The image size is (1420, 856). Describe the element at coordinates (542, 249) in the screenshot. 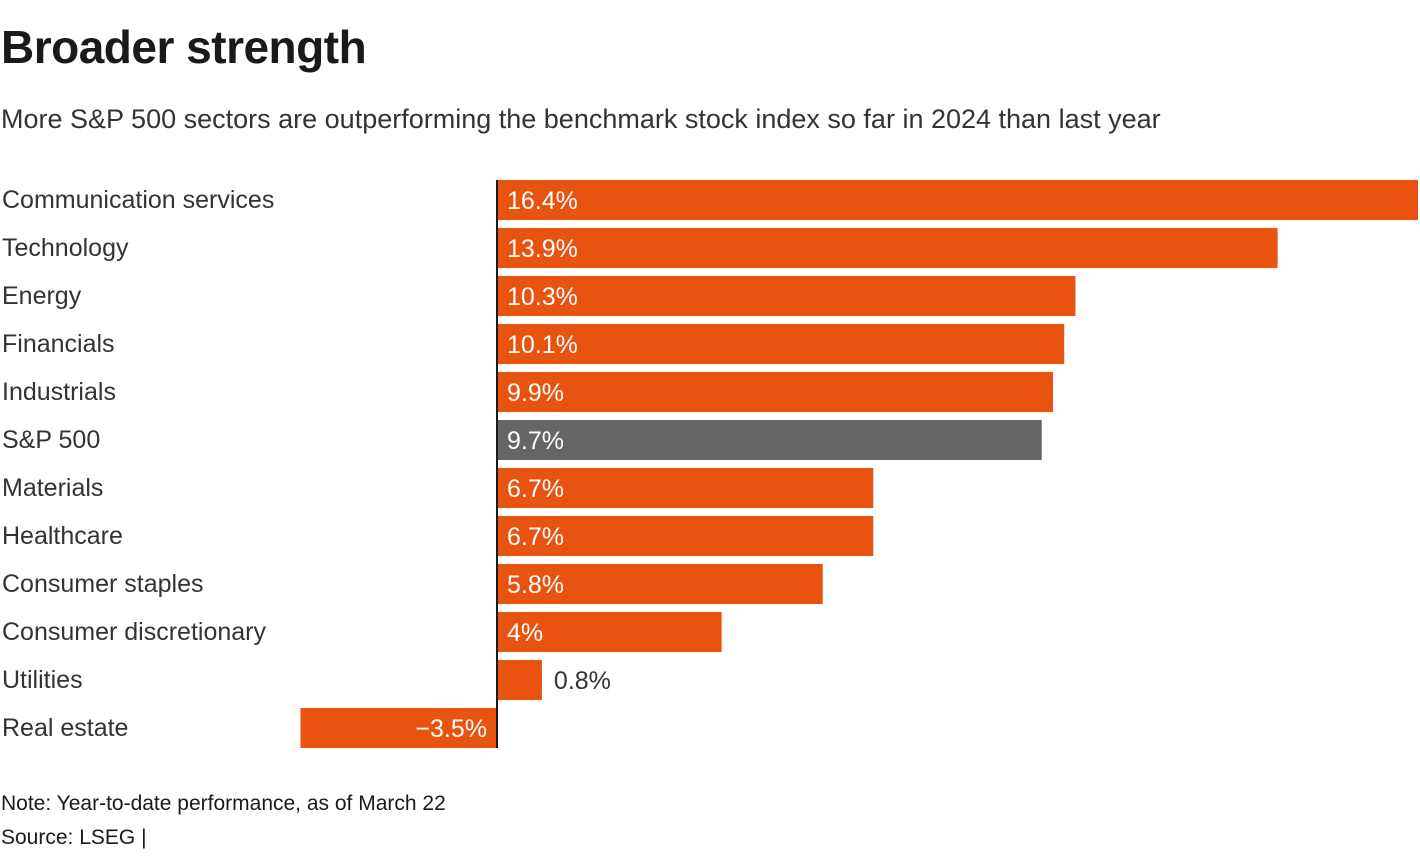

I see `value-label: 13.9%` at that location.